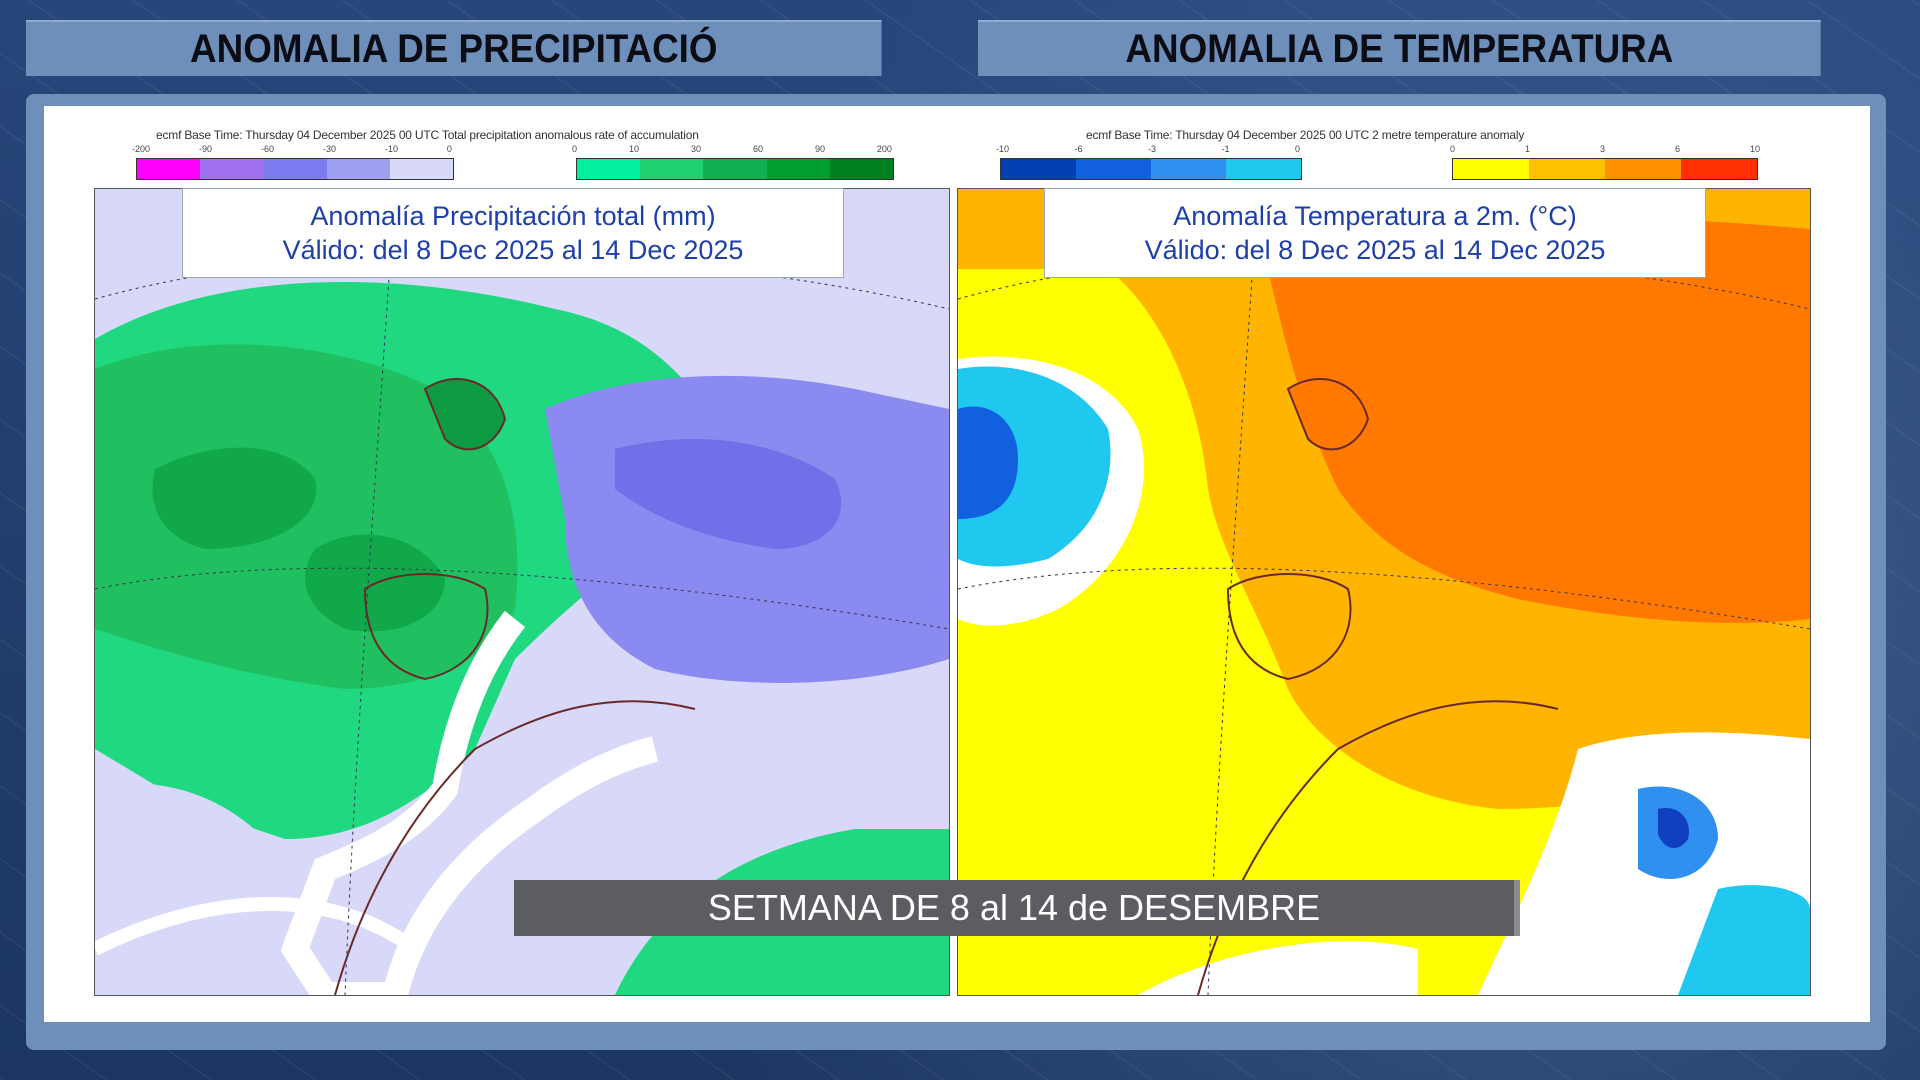 The width and height of the screenshot is (1920, 1080). Describe the element at coordinates (141, 149) in the screenshot. I see `tick: -200` at that location.